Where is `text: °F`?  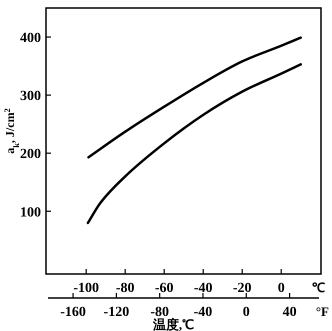 text: °F is located at coordinates (323, 311).